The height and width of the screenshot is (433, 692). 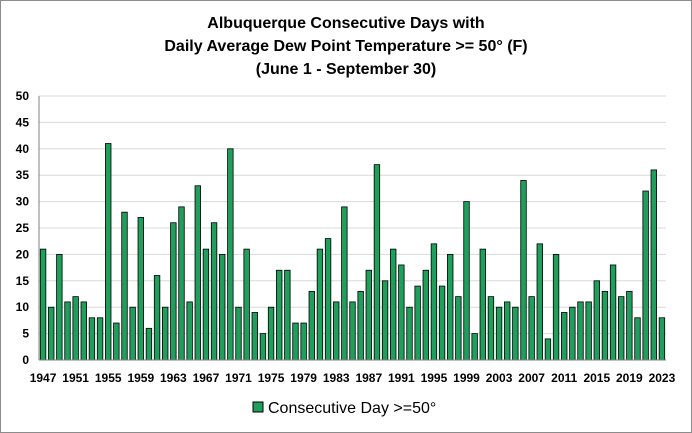 I want to click on x-tick-label: 1951, so click(x=75, y=378).